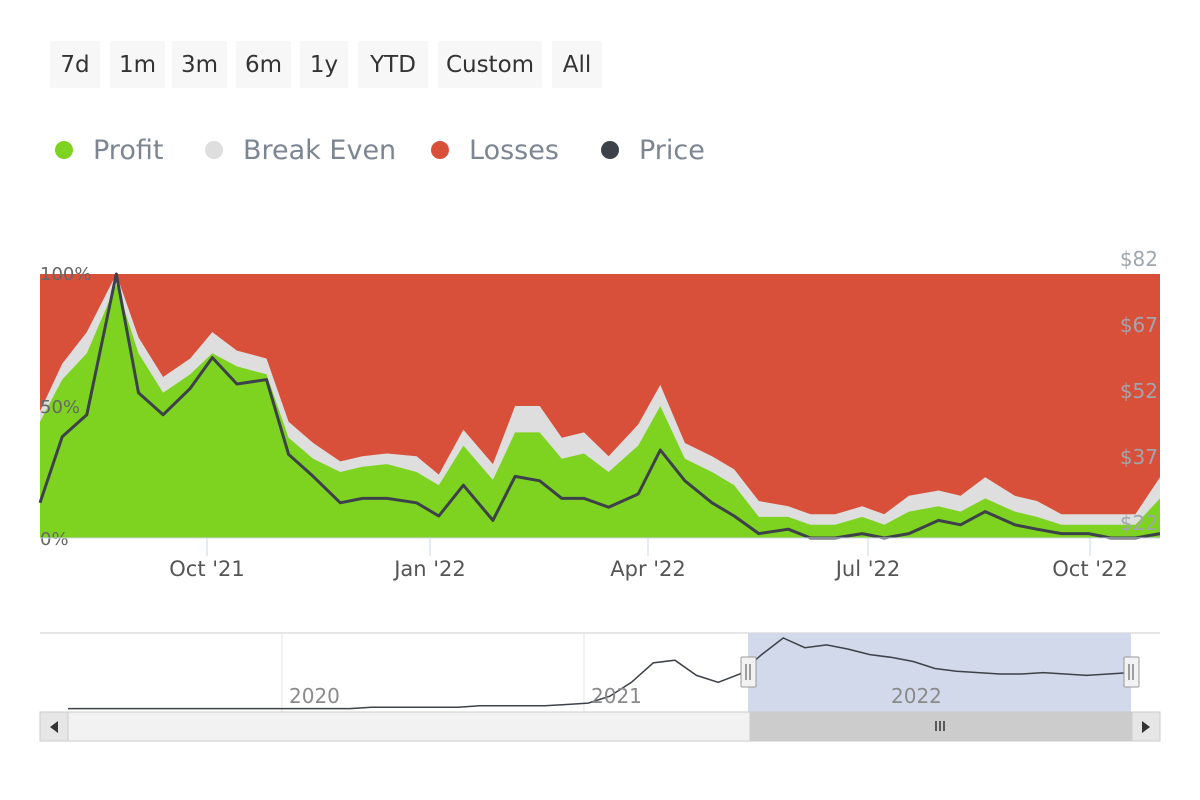  What do you see at coordinates (1139, 325) in the screenshot?
I see `right-axis-tick-67: $67` at bounding box center [1139, 325].